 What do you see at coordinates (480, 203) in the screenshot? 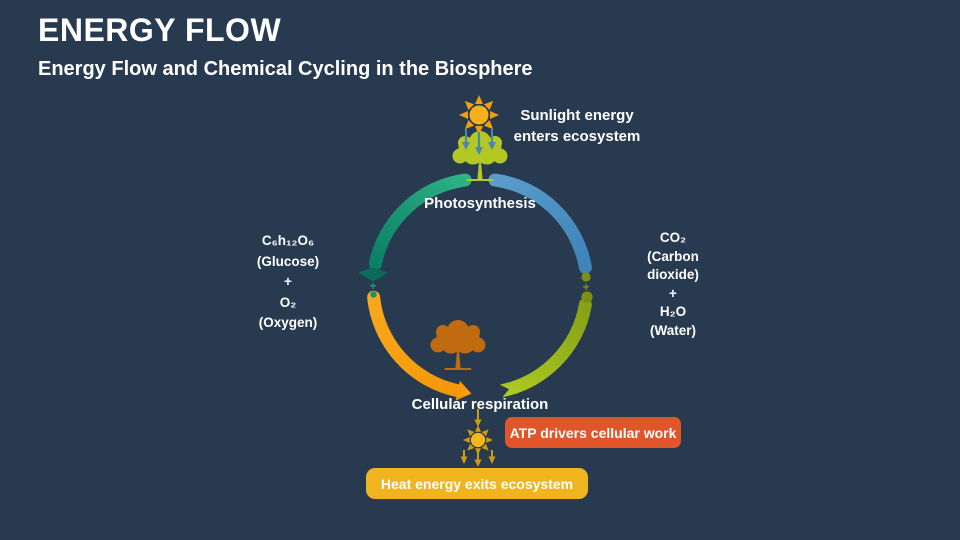
I see `photosynthesis-label: Photosynthesis` at bounding box center [480, 203].